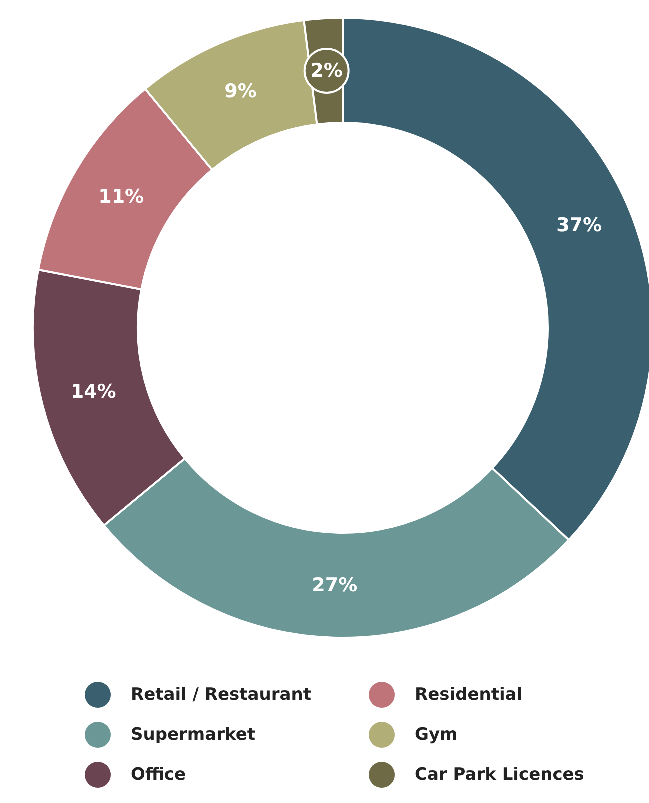  I want to click on data-label: 9%, so click(240, 91).